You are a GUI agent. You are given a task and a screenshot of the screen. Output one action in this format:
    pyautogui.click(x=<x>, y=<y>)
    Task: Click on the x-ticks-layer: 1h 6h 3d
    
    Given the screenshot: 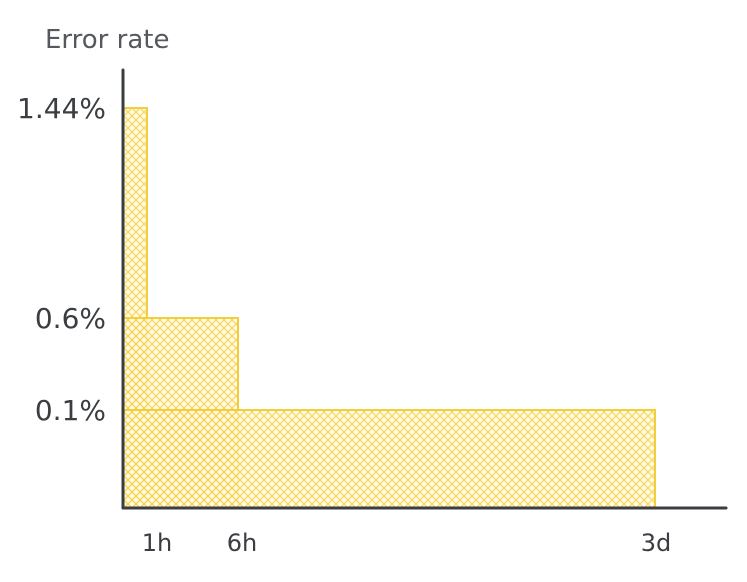 What is the action you would take?
    pyautogui.click(x=407, y=543)
    